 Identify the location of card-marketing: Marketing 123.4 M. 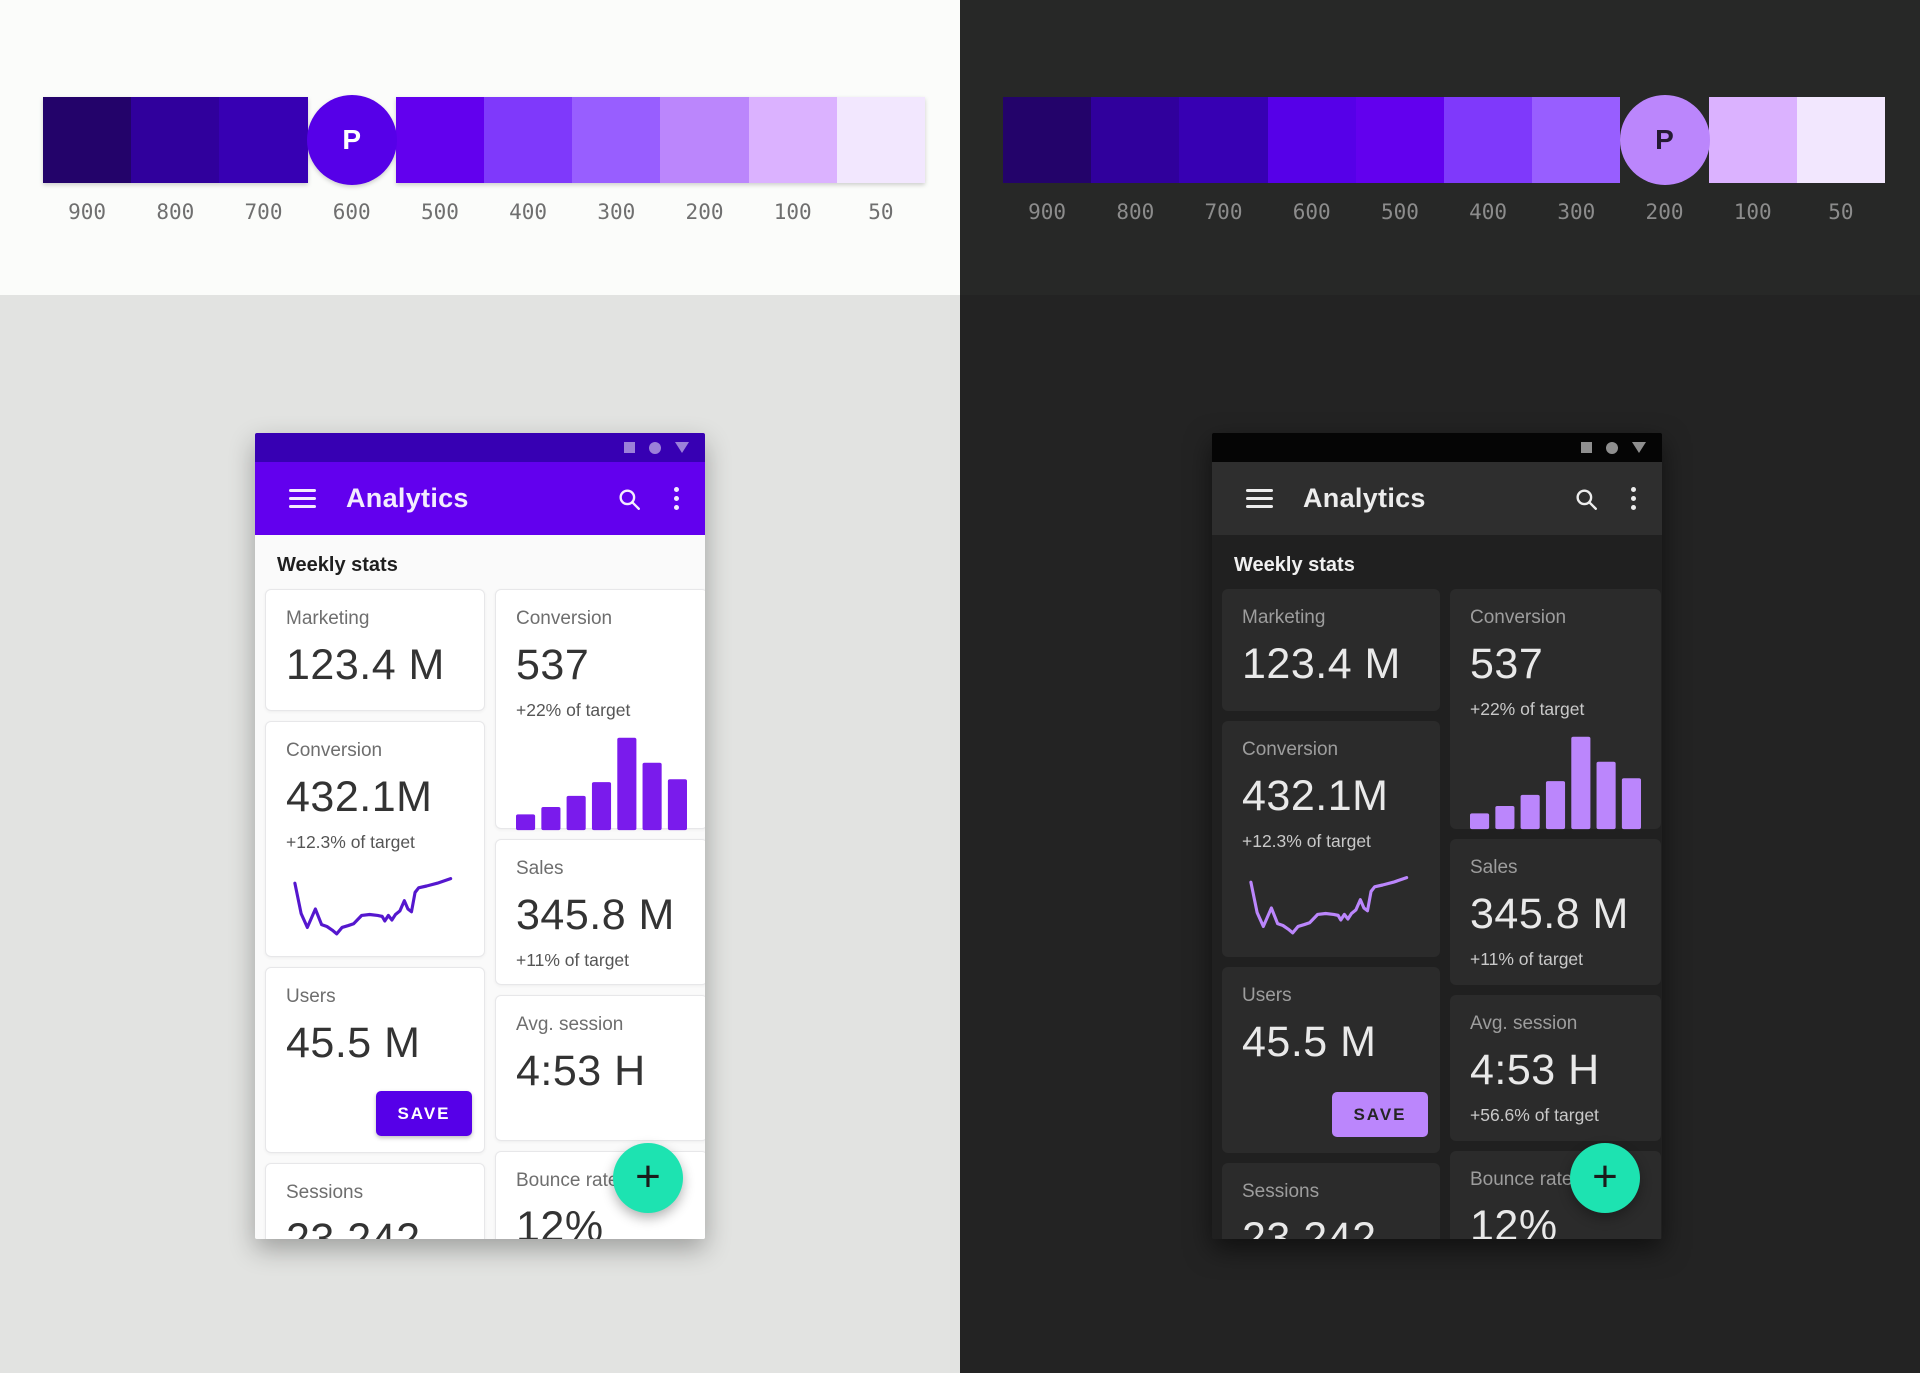
(1331, 650).